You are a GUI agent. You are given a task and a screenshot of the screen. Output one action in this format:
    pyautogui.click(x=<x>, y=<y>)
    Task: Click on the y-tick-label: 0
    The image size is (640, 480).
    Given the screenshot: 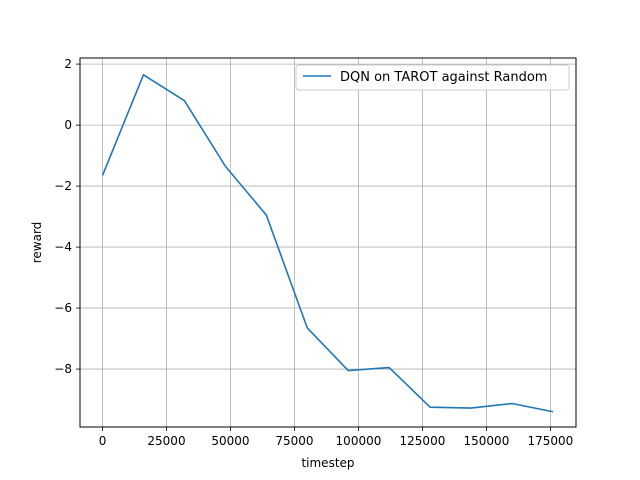 What is the action you would take?
    pyautogui.click(x=68, y=125)
    